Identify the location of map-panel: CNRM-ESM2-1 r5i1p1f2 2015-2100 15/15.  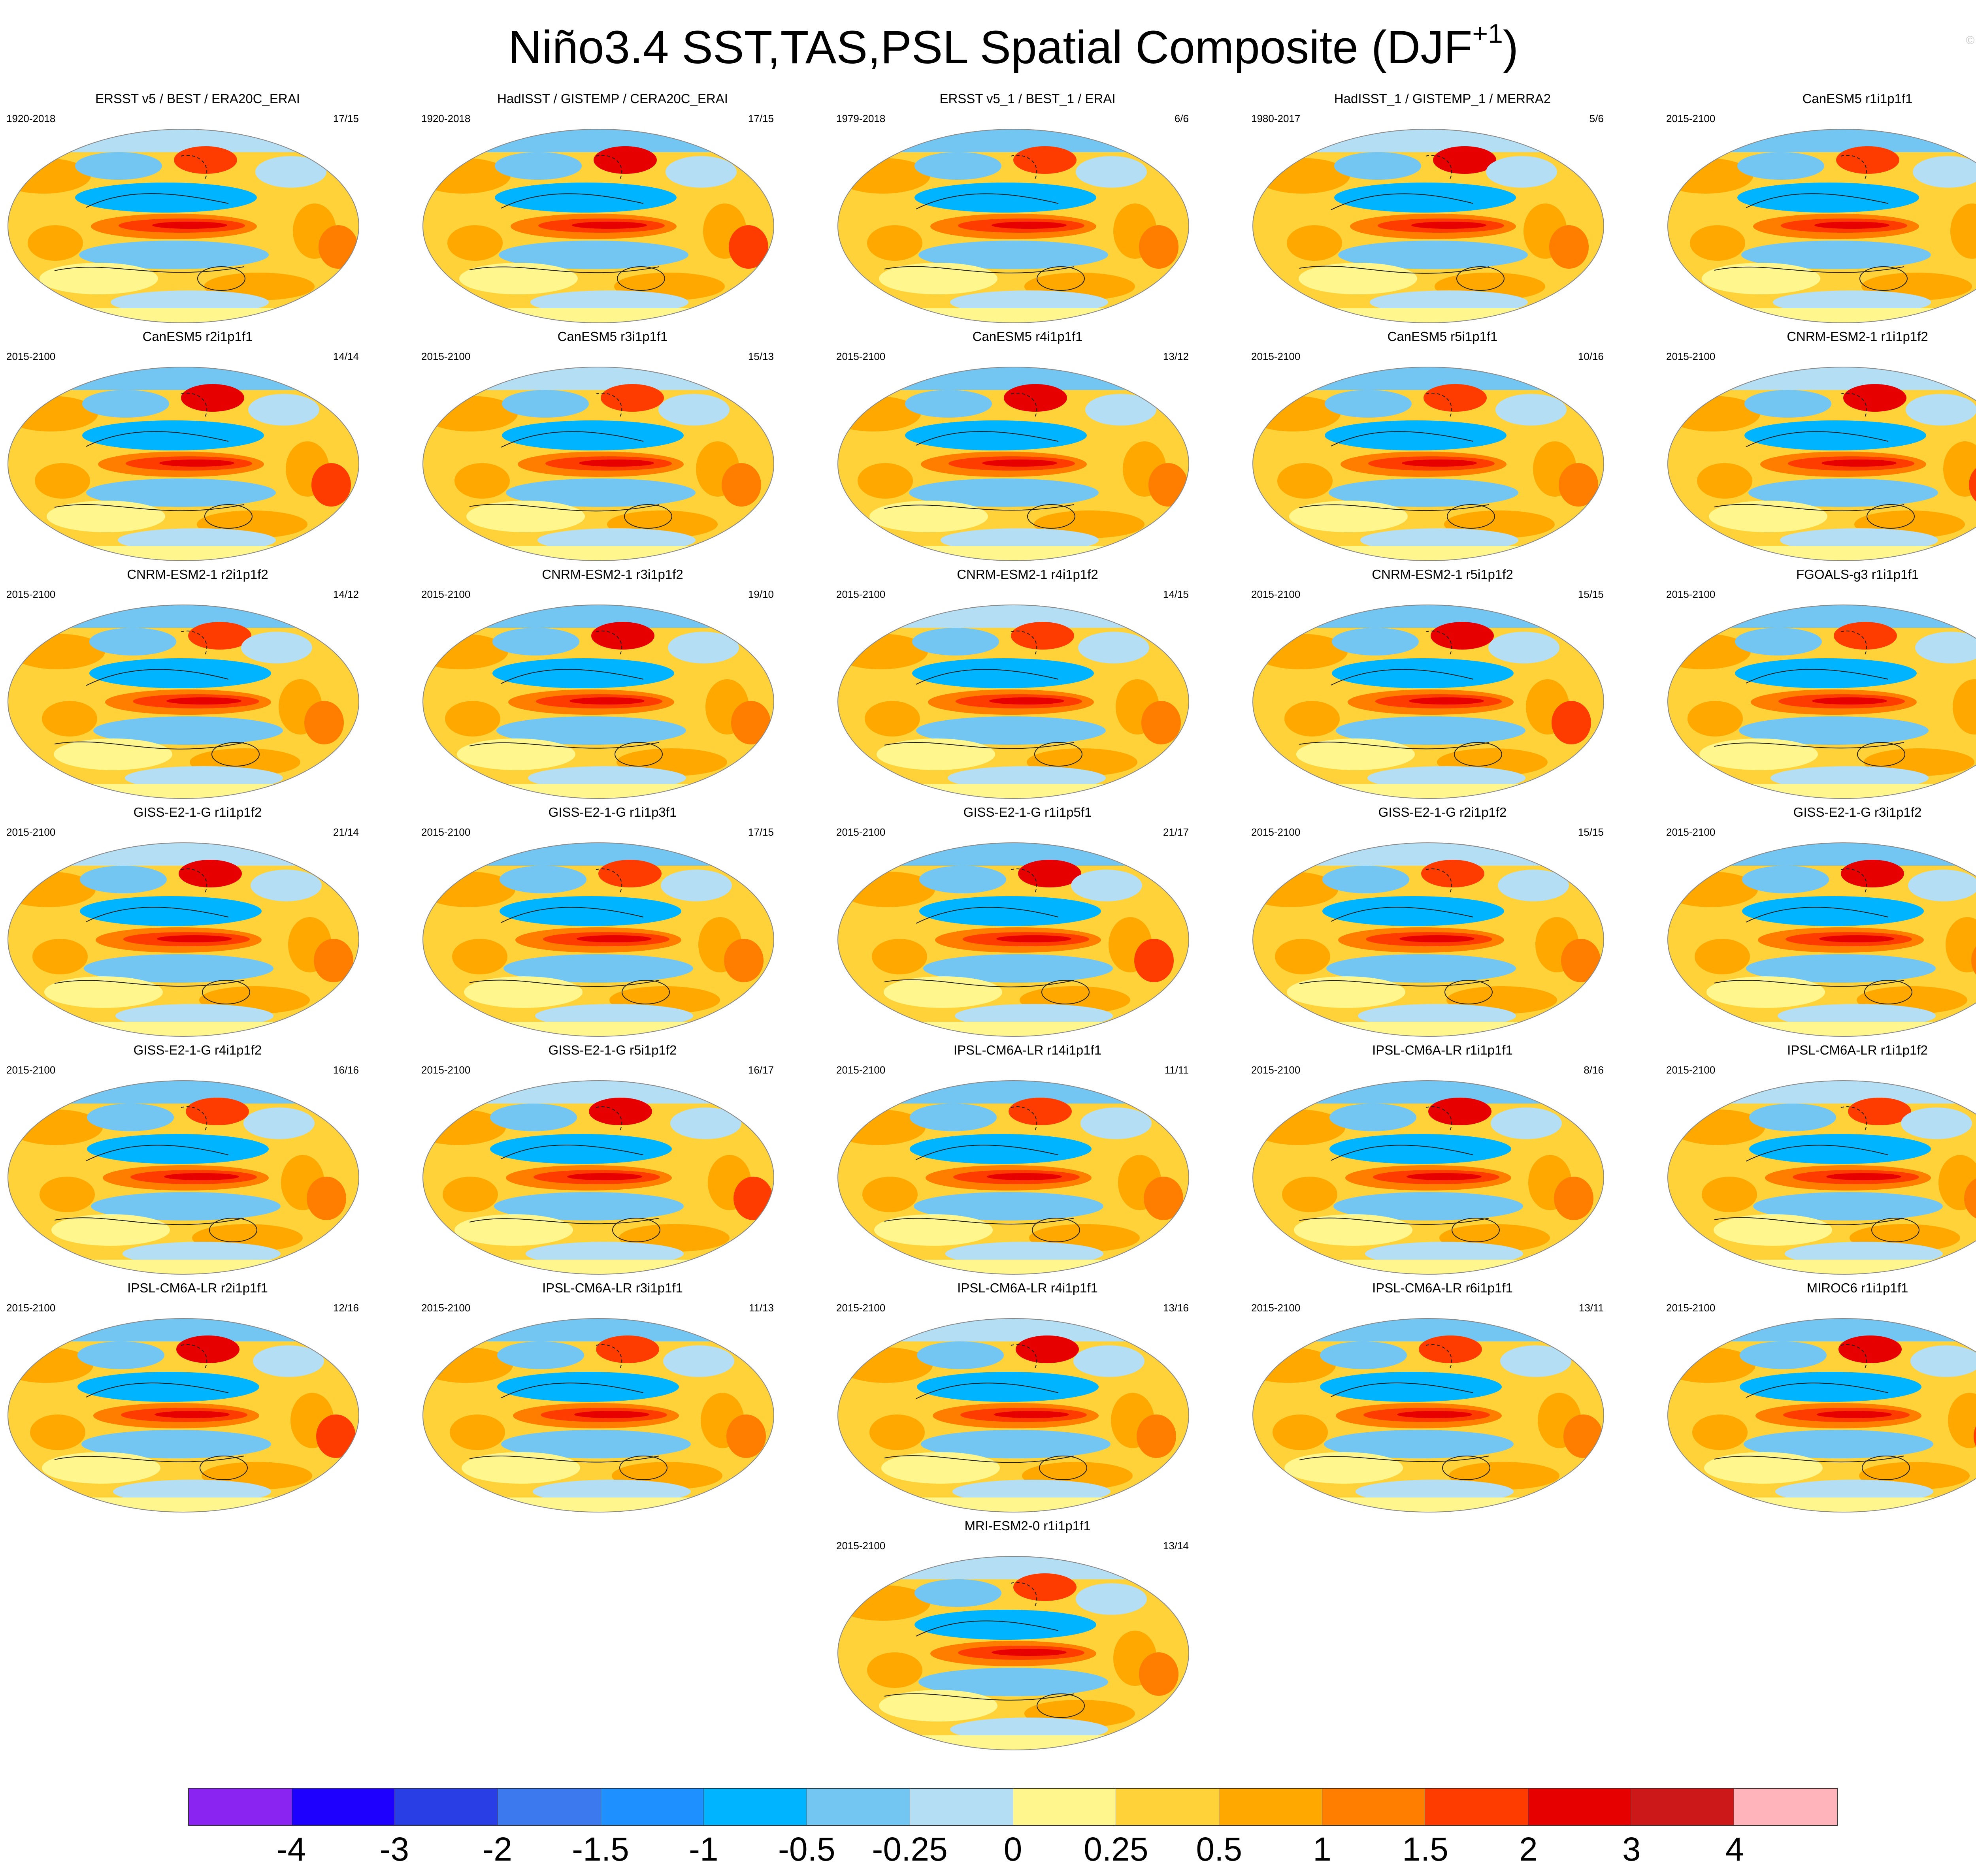
(1442, 685).